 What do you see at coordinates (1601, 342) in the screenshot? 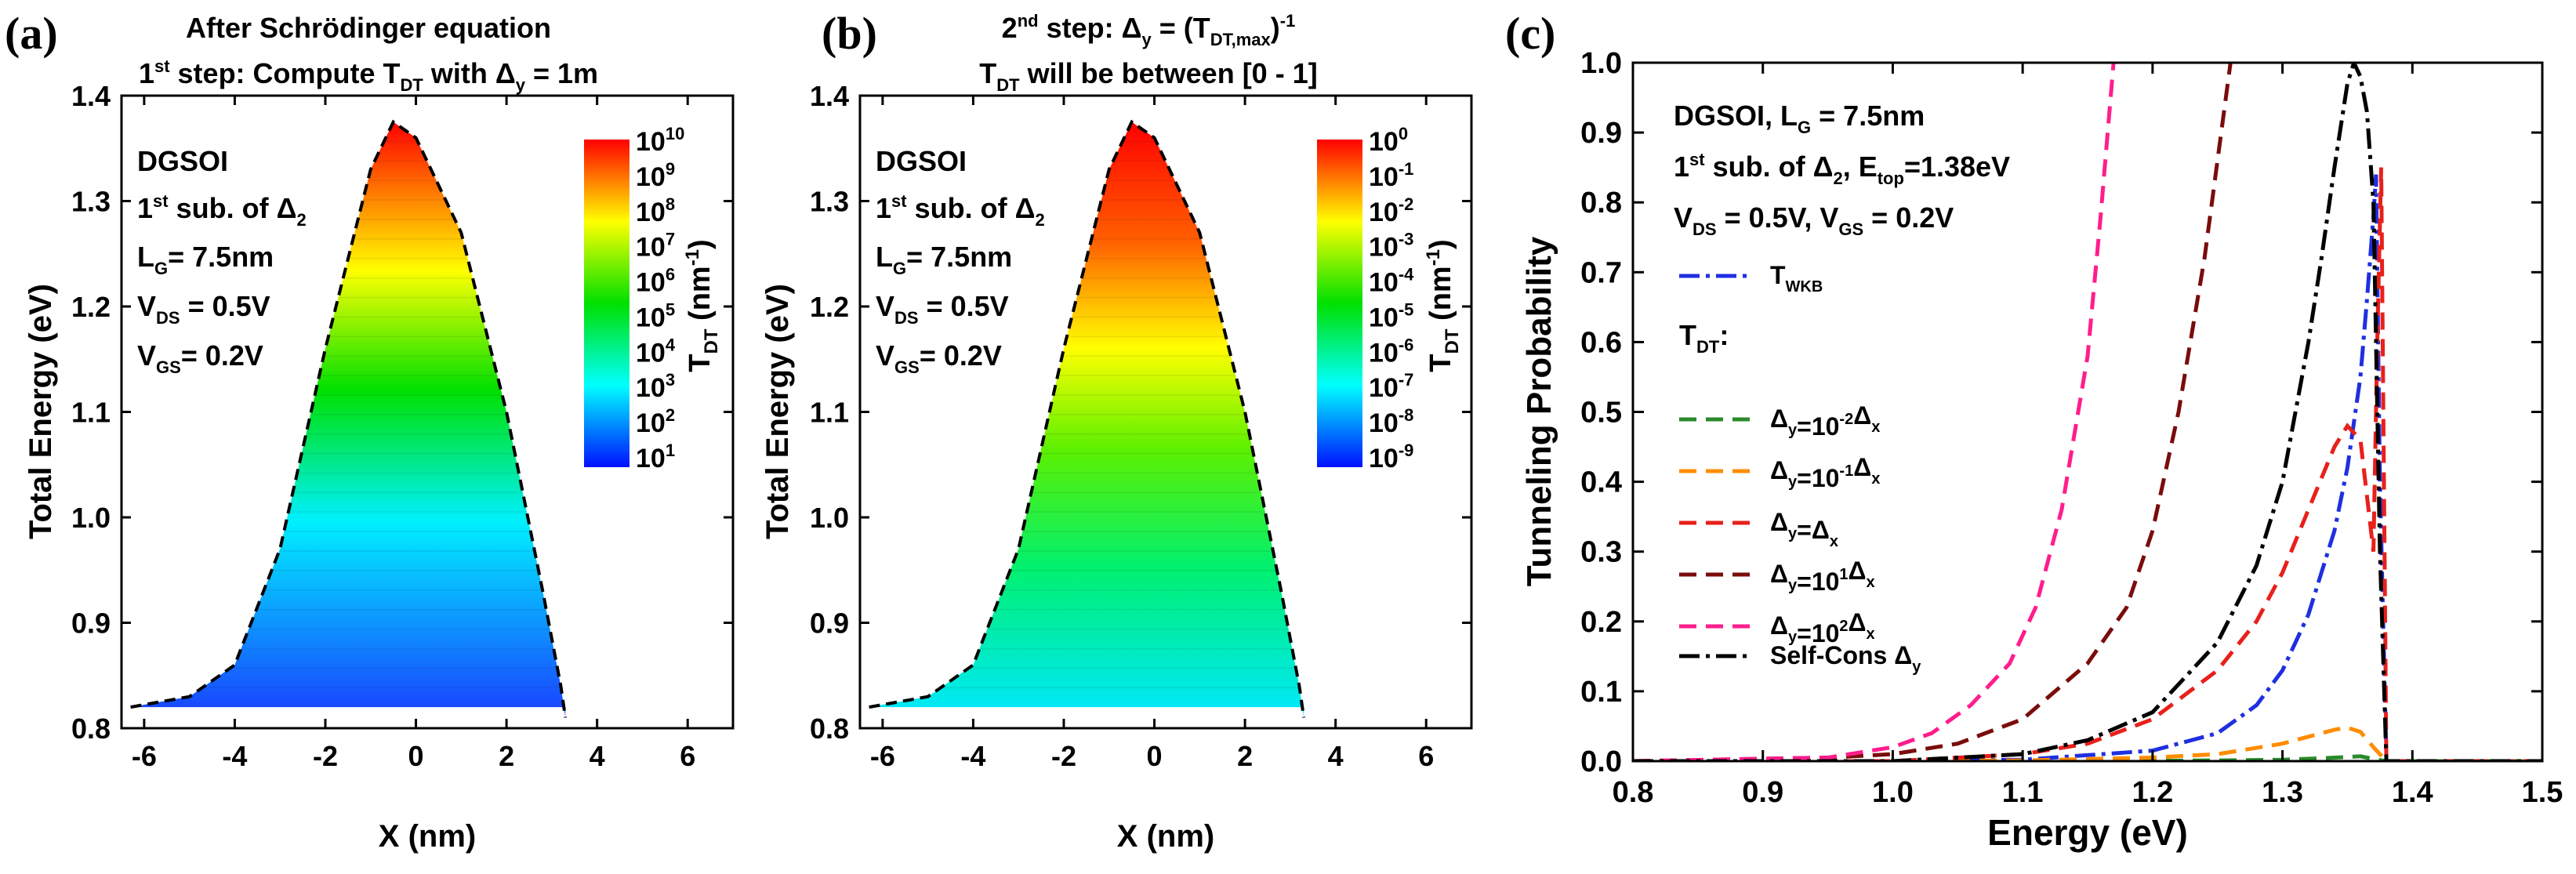
I see `y-tick-label: 0.6` at bounding box center [1601, 342].